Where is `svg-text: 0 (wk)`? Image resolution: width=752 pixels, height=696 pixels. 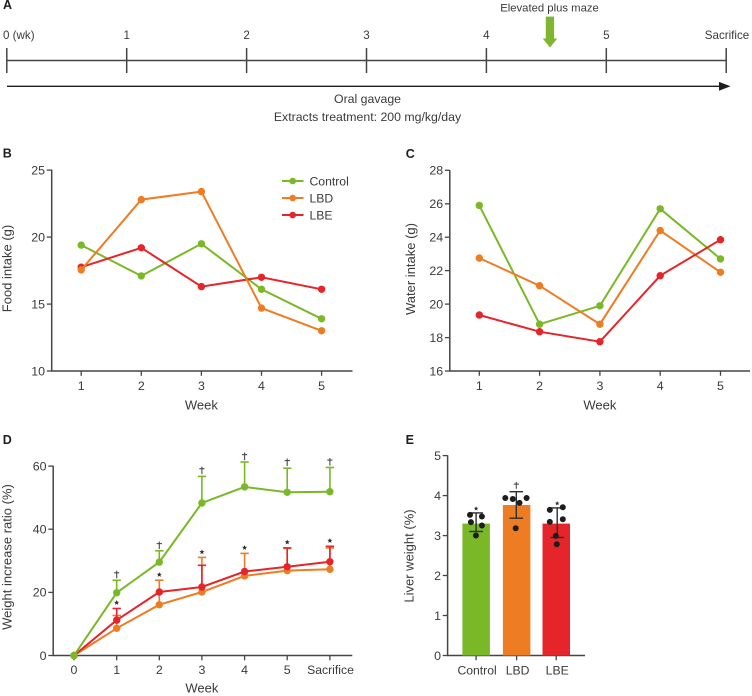
svg-text: 0 (wk) is located at coordinates (19, 35).